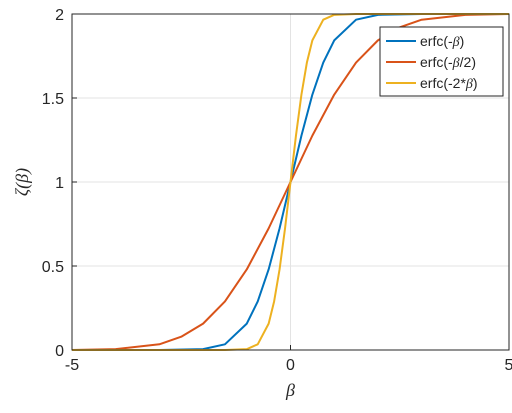 Image resolution: width=512 pixels, height=413 pixels. What do you see at coordinates (53, 267) in the screenshot?
I see `y-tick-label: 0.5` at bounding box center [53, 267].